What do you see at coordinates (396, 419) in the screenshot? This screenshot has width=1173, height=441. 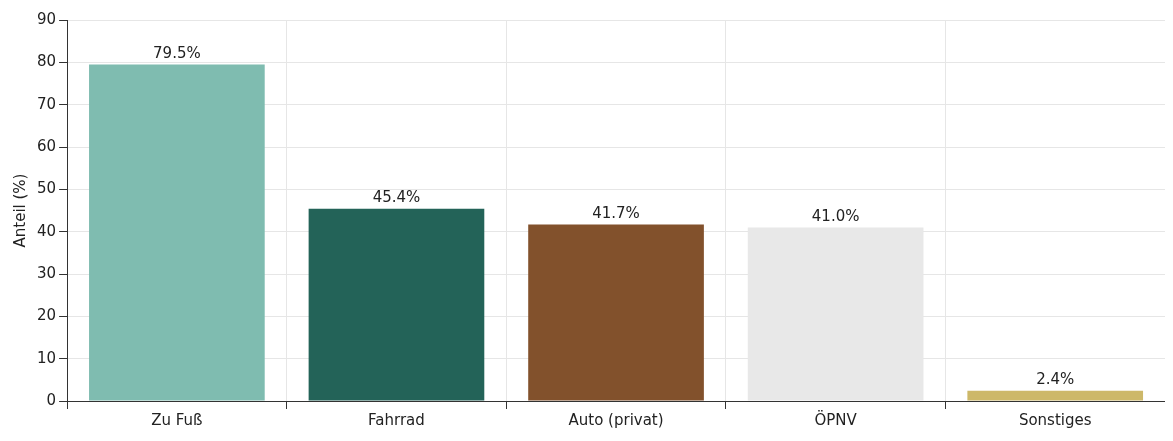 I see `x-tick-label: Fahrrad` at bounding box center [396, 419].